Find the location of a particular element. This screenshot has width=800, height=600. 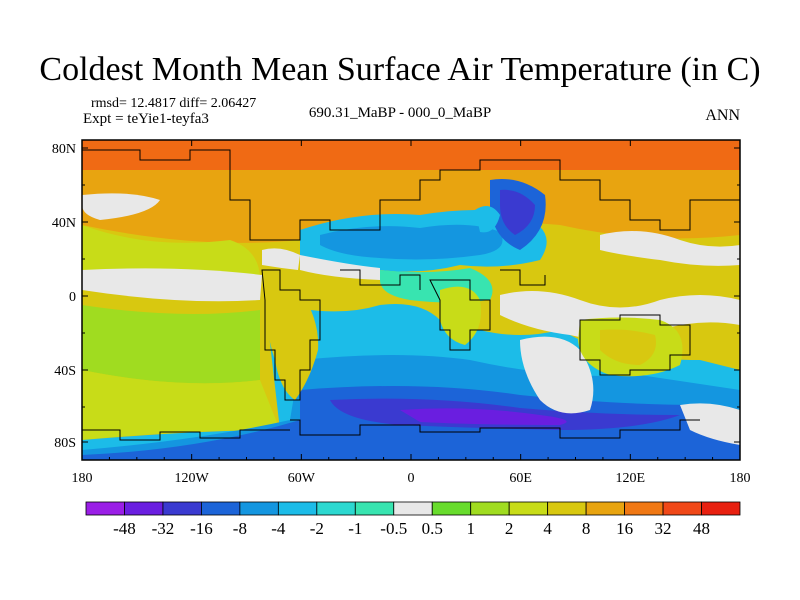

colorbar-label: -4 is located at coordinates (278, 528).